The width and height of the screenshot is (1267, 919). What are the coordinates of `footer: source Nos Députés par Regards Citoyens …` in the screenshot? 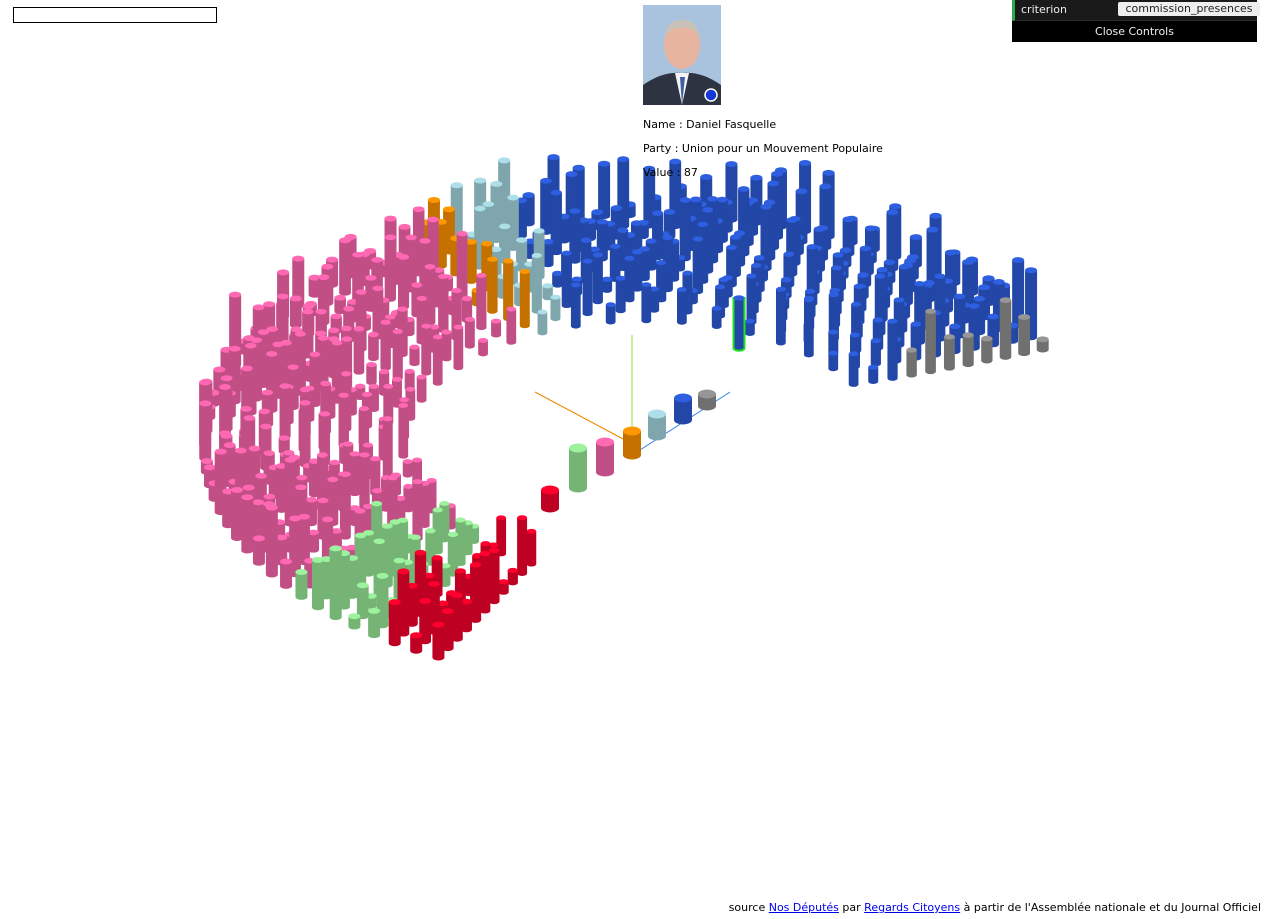 It's located at (995, 907).